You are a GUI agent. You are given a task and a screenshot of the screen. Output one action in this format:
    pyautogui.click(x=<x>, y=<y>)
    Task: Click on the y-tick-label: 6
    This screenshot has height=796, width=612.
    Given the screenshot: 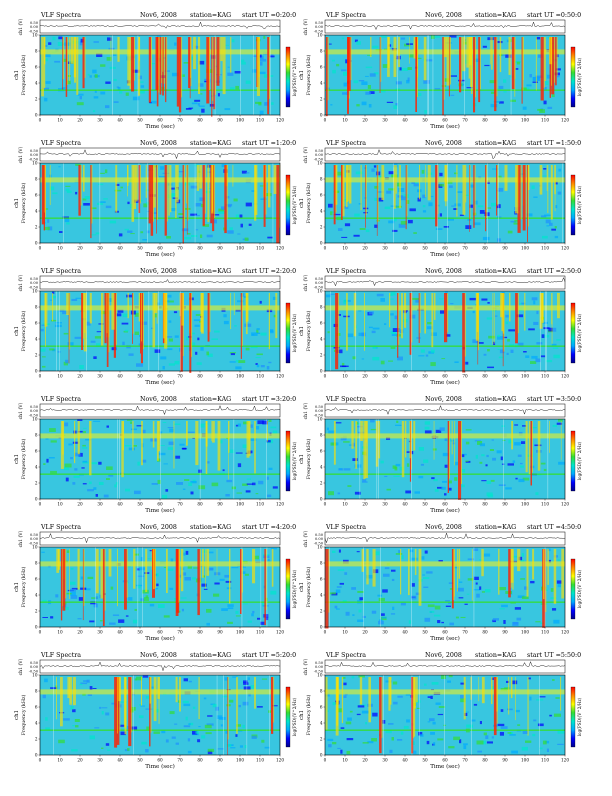 What is the action you would take?
    pyautogui.click(x=321, y=195)
    